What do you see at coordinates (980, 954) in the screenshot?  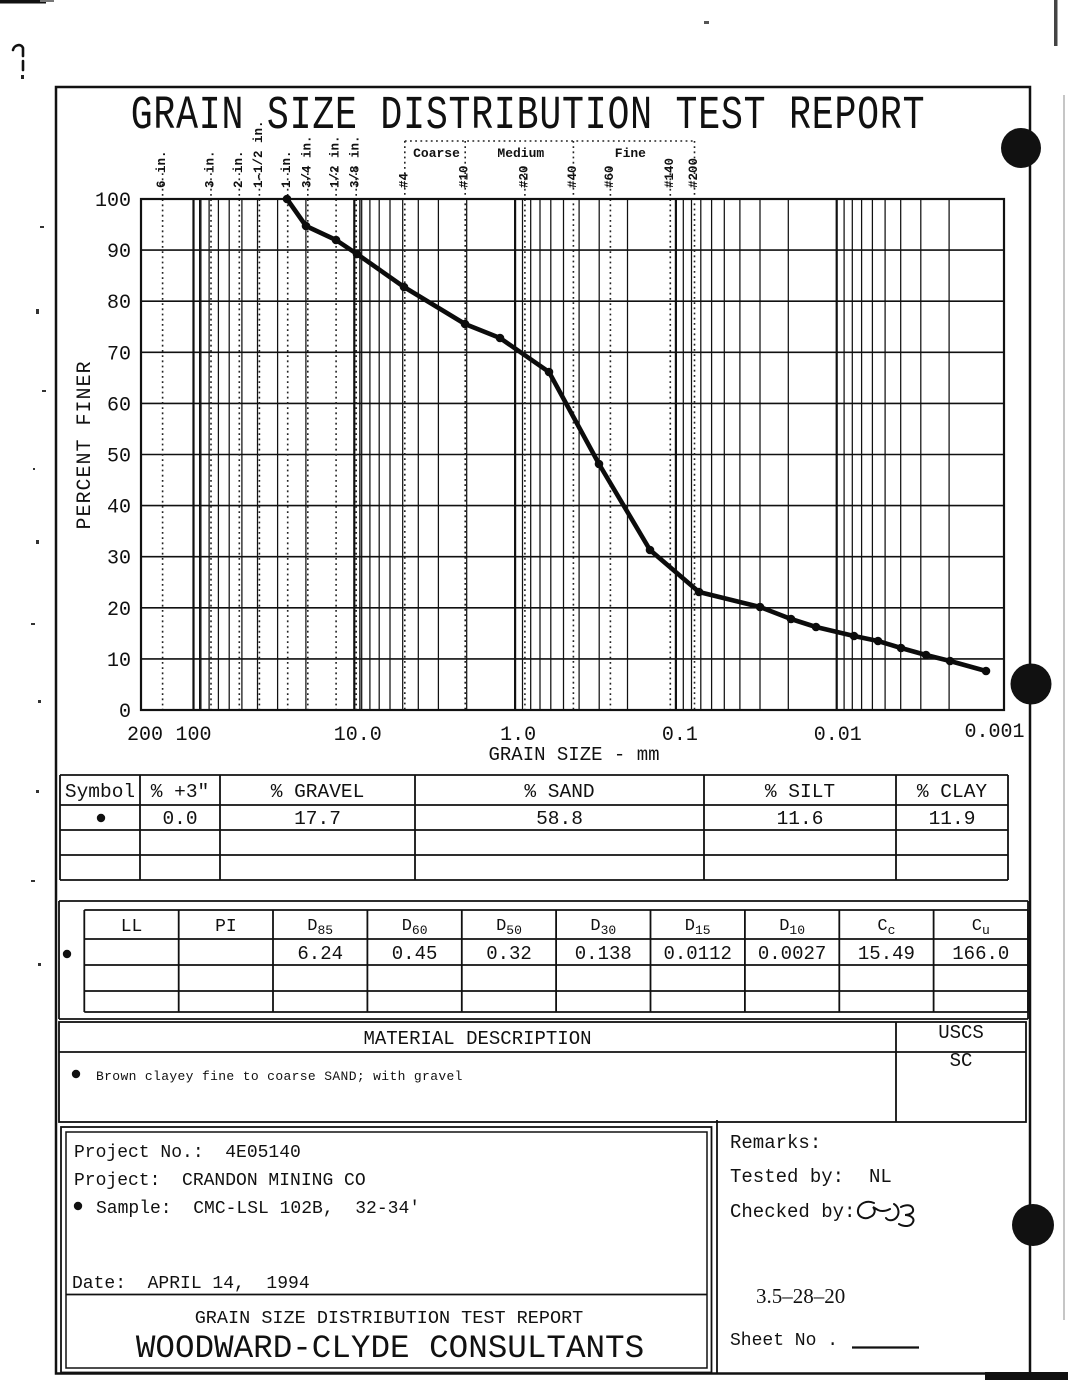 I see `svg-text: 166.0` at bounding box center [980, 954].